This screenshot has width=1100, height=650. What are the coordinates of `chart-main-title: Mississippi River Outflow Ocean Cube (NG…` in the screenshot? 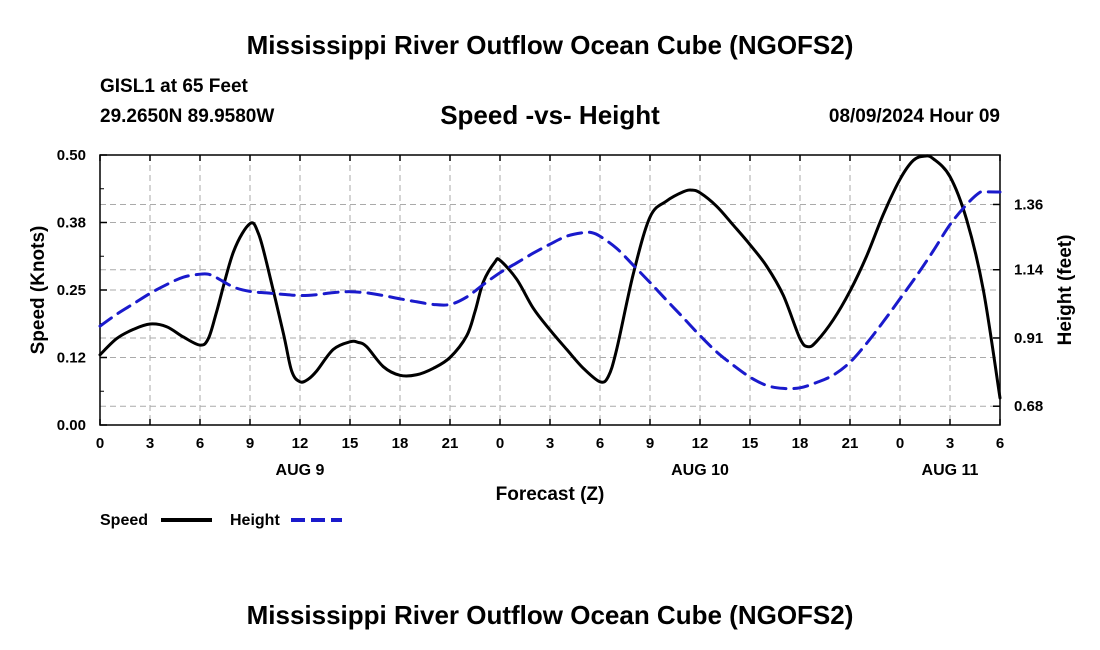 It's located at (550, 45).